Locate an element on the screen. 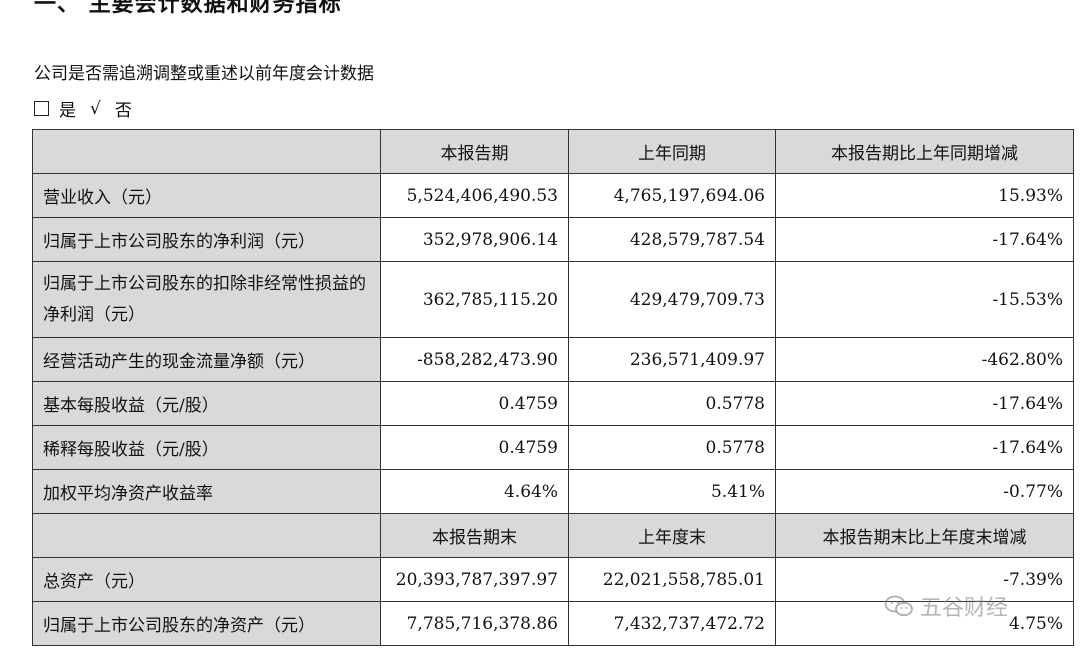  current-value: 20,393,787,397.97 is located at coordinates (474, 579).